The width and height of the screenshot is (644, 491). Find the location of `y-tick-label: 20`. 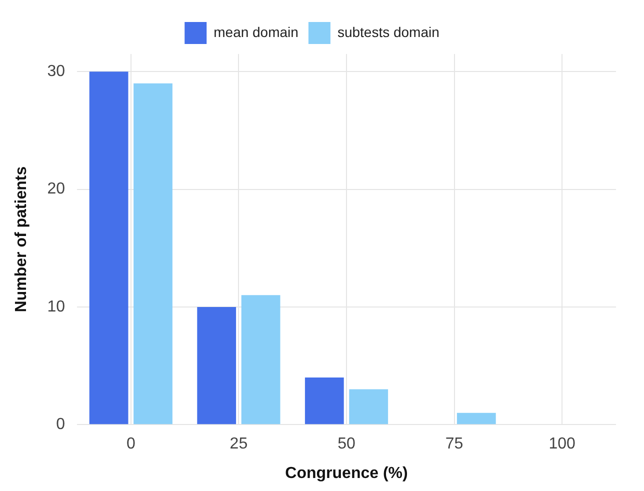

y-tick-label: 20 is located at coordinates (56, 189).